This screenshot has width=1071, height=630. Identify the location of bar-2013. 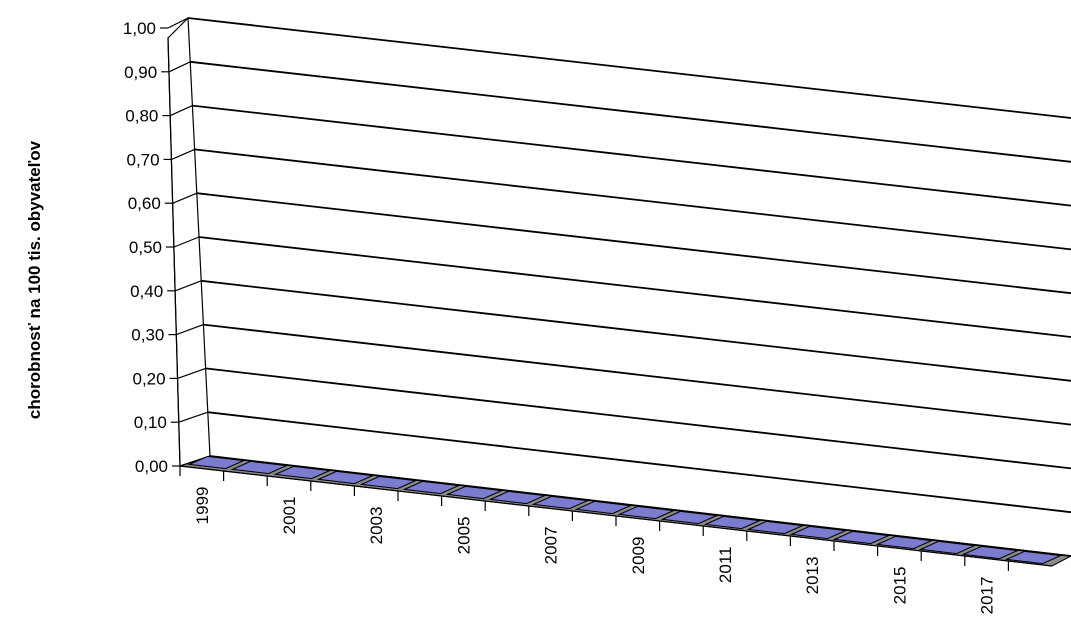
(818, 532).